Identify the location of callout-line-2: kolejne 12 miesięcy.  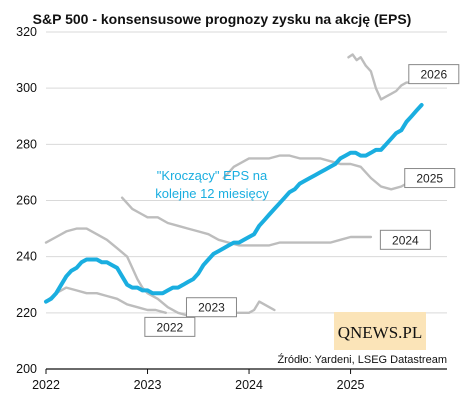
(212, 193).